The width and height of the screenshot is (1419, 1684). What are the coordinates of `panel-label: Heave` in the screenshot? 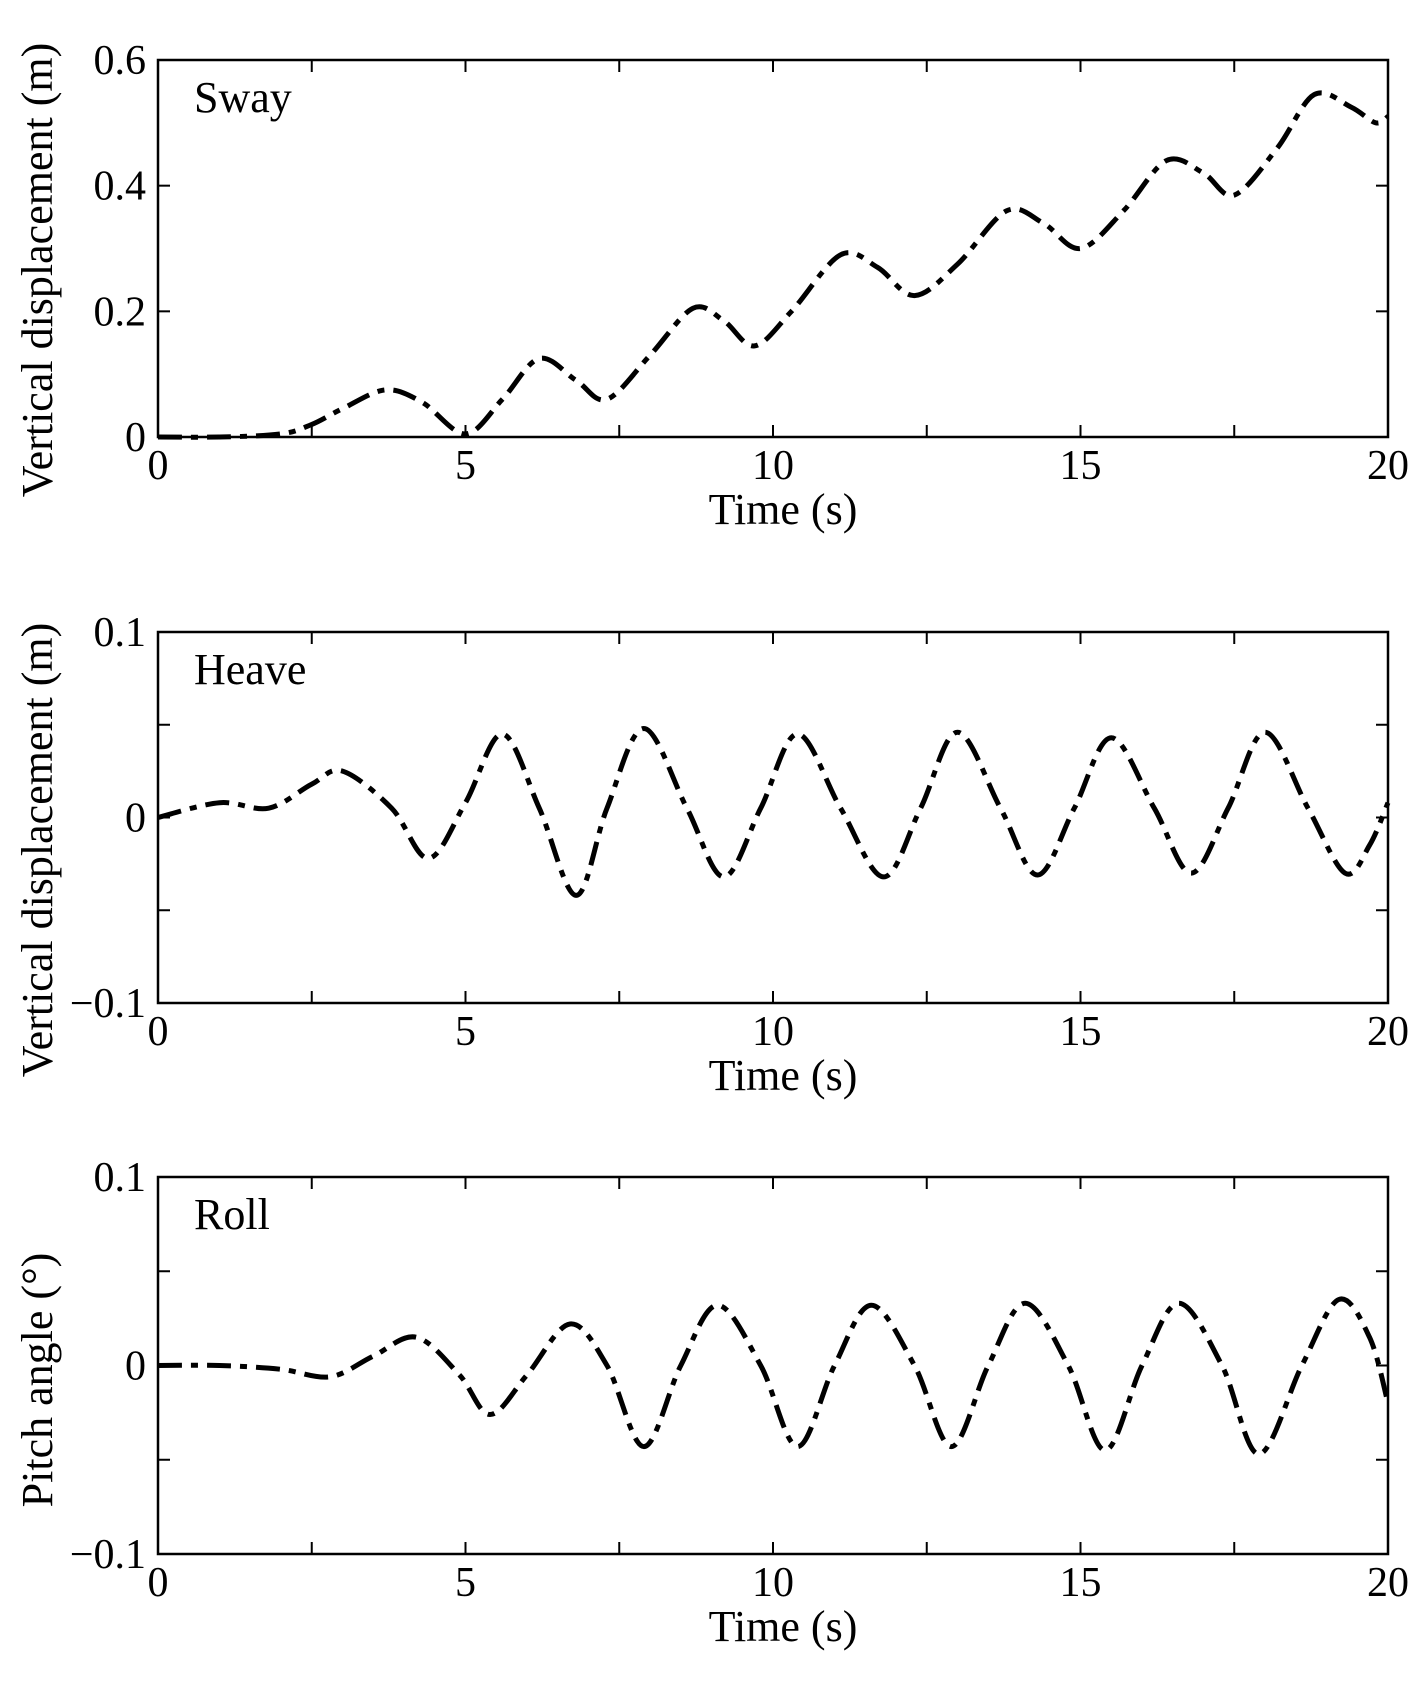 It's located at (250, 669).